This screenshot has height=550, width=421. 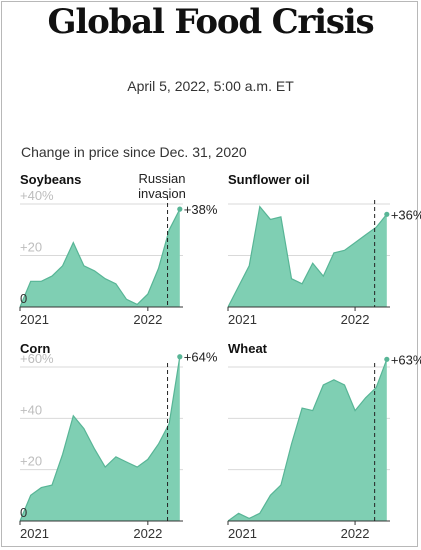 What do you see at coordinates (162, 178) in the screenshot?
I see `annotation-line: Russian` at bounding box center [162, 178].